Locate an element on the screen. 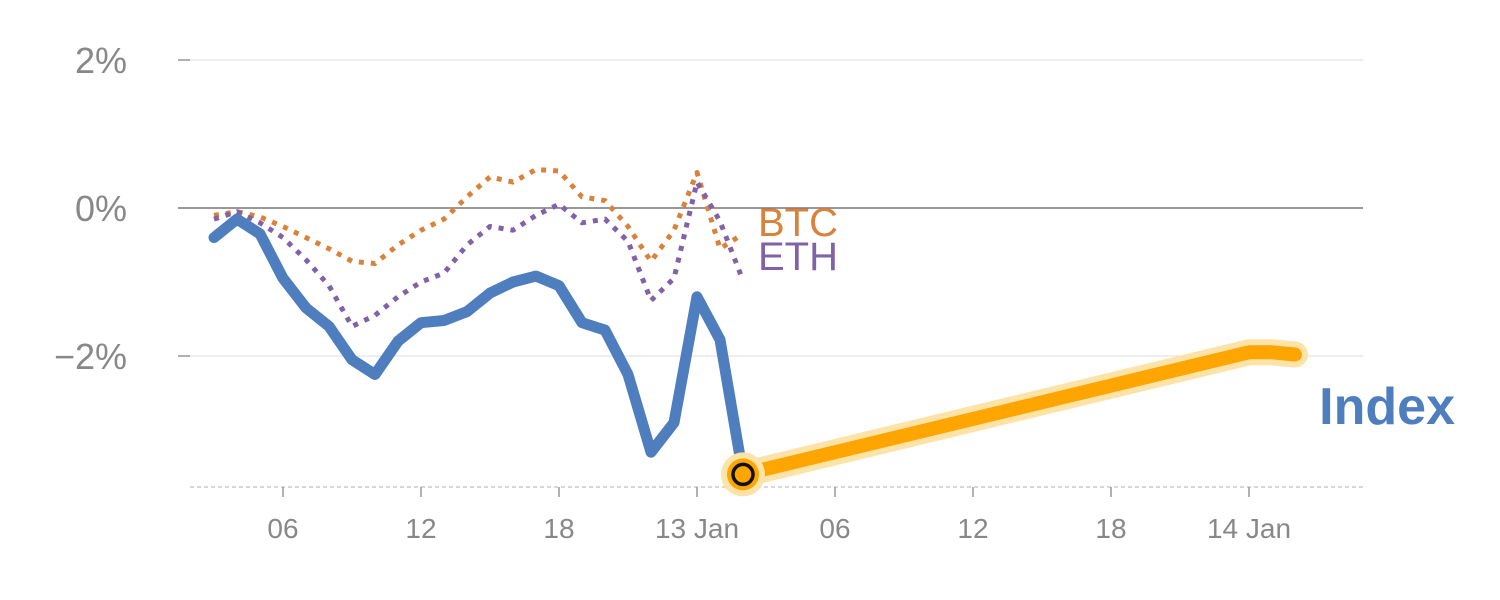 The height and width of the screenshot is (600, 1500). y-axis-ticks: 2% 0% −2% is located at coordinates (122, 208).